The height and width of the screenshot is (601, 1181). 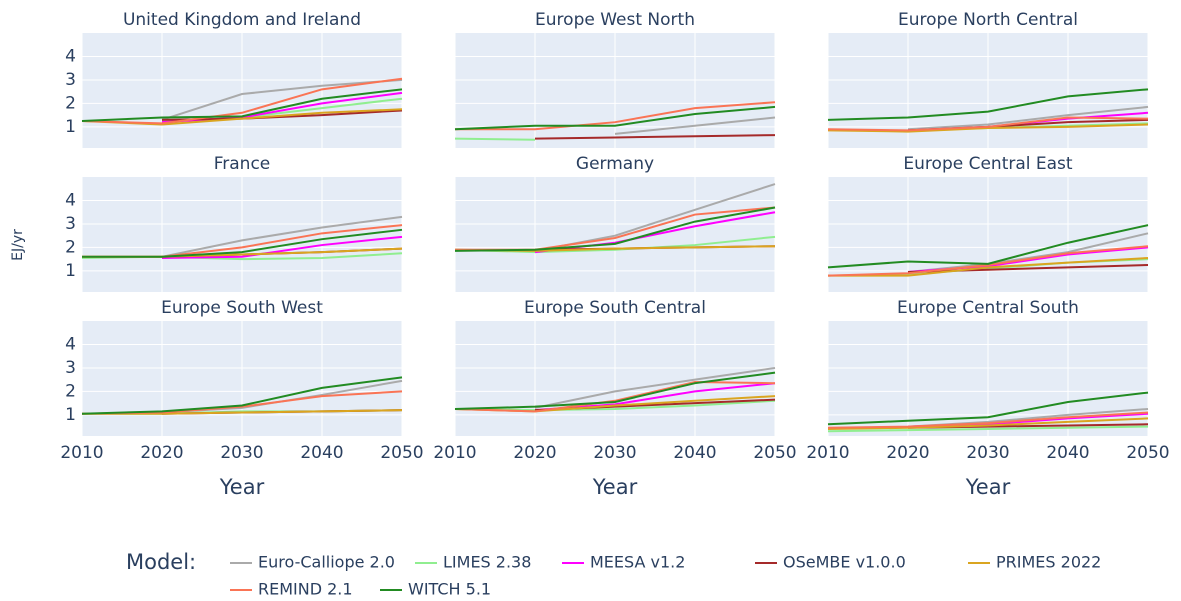 I want to click on legend-title: Model:, so click(x=161, y=562).